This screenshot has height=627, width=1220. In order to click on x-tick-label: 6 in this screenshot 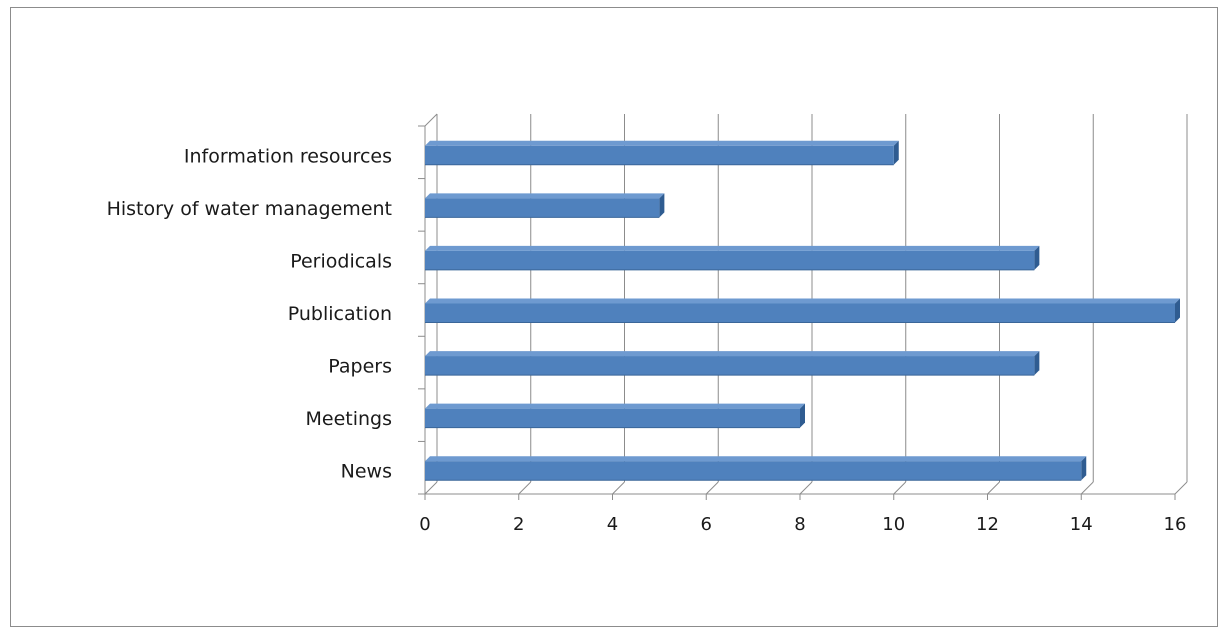, I will do `click(706, 524)`.